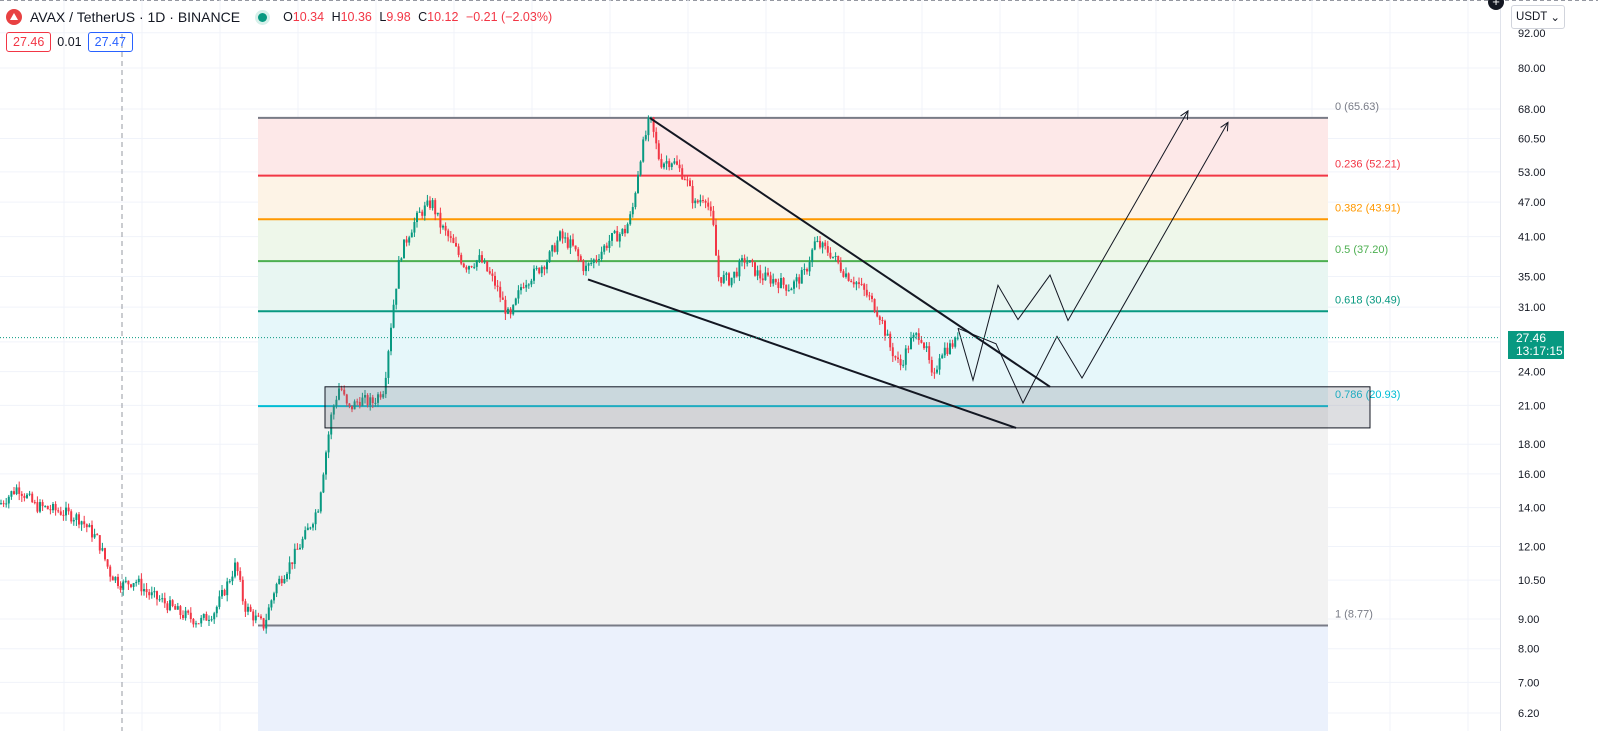 This screenshot has width=1598, height=731. What do you see at coordinates (1496, 5) in the screenshot?
I see `add-plus-icon: +` at bounding box center [1496, 5].